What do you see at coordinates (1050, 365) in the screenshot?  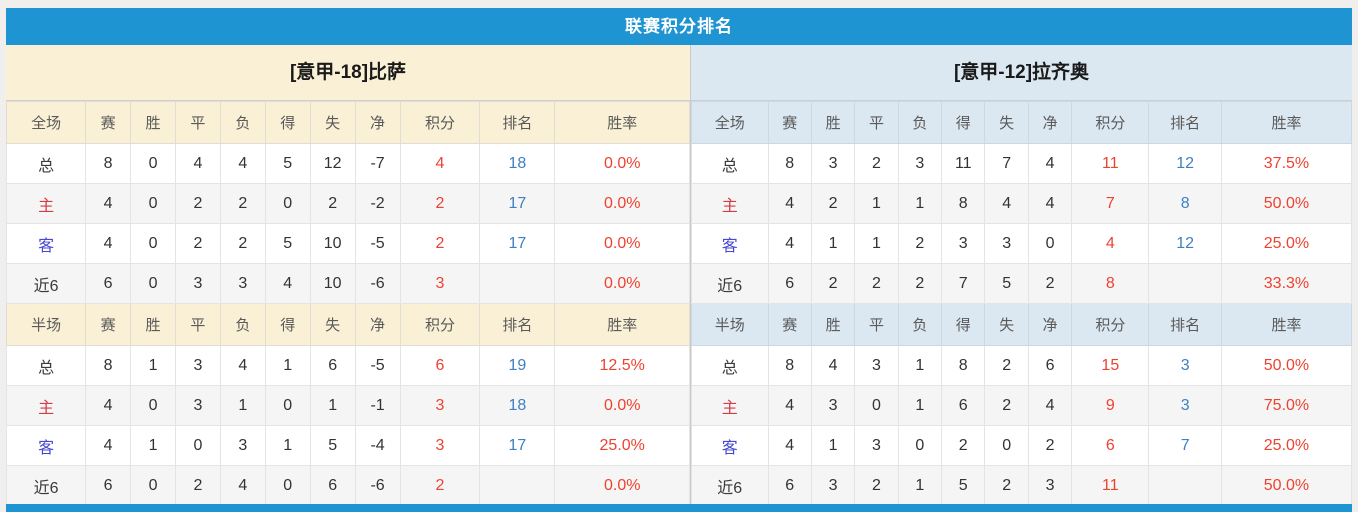 I see `goal-diff-cell: 6` at bounding box center [1050, 365].